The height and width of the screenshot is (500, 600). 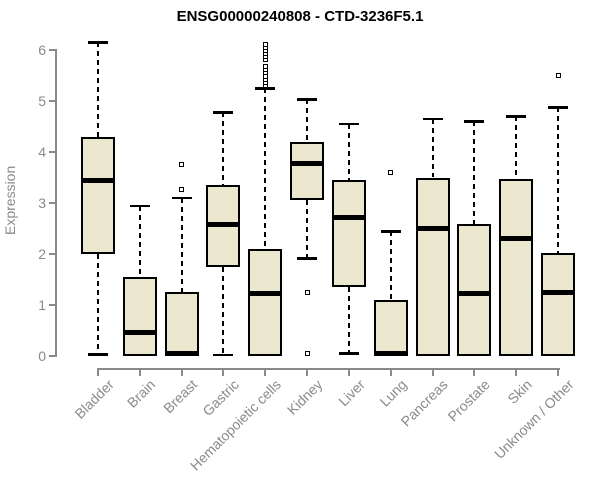 I want to click on x-axis-line, so click(x=329, y=369).